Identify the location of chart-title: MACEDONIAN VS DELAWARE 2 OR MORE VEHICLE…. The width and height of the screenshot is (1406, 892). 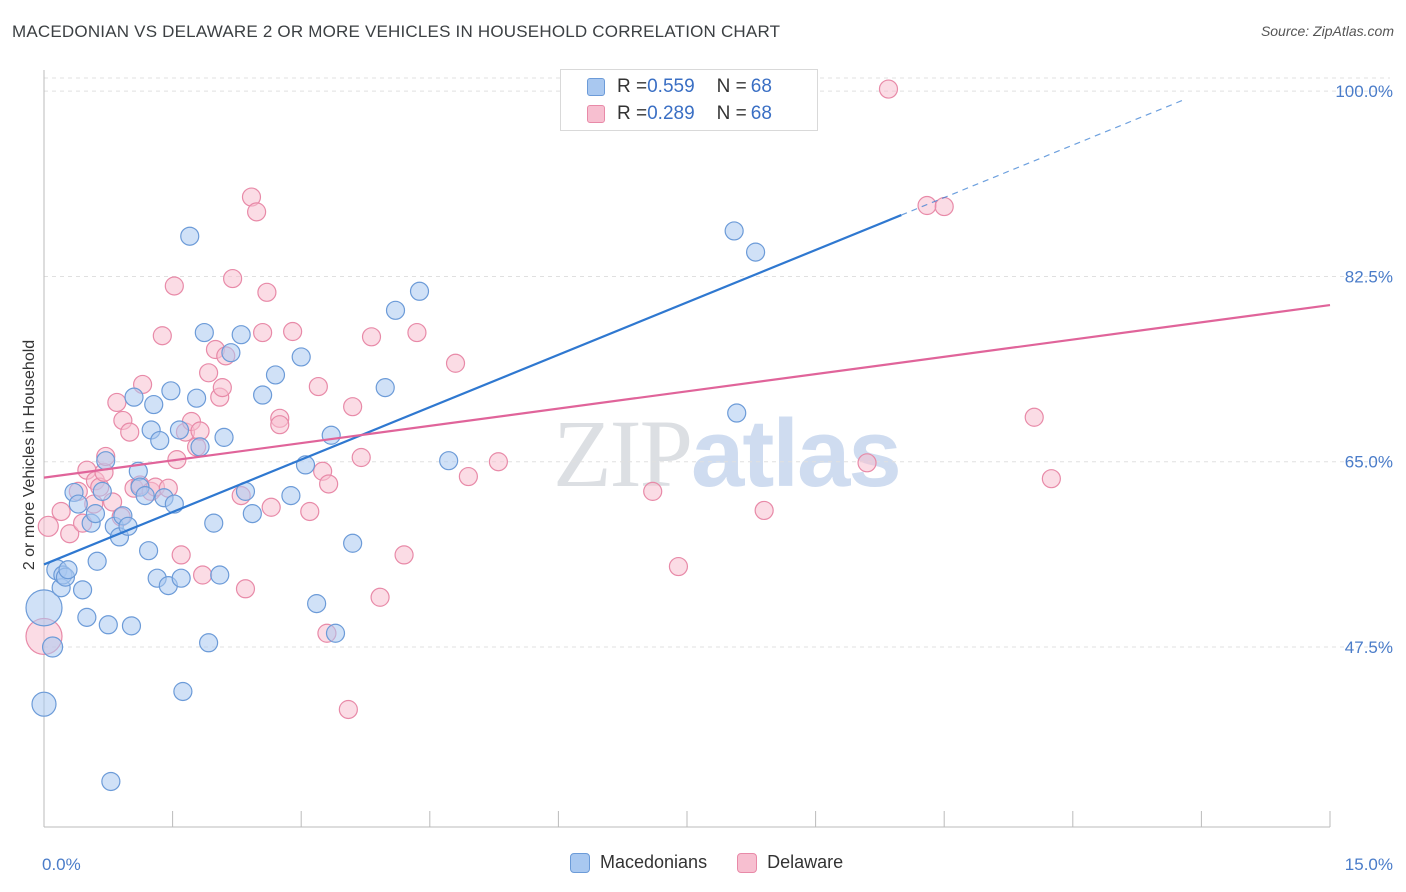
(396, 31).